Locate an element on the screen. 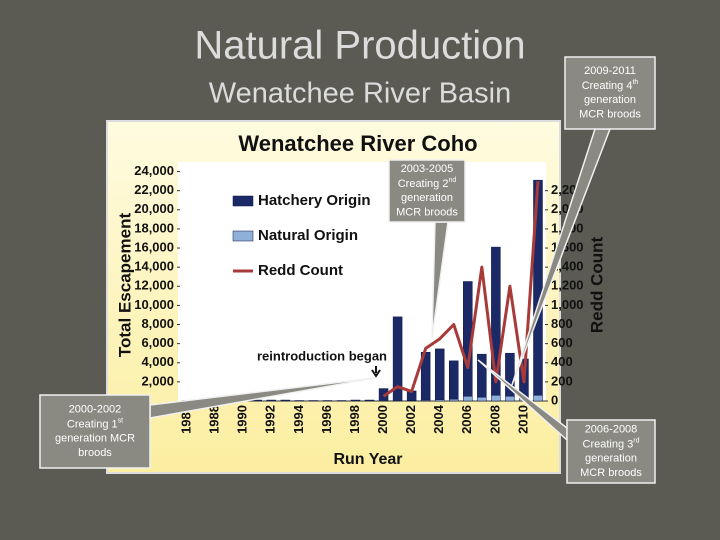 The image size is (720, 540). callout-text: Creating 3rd is located at coordinates (611, 443).